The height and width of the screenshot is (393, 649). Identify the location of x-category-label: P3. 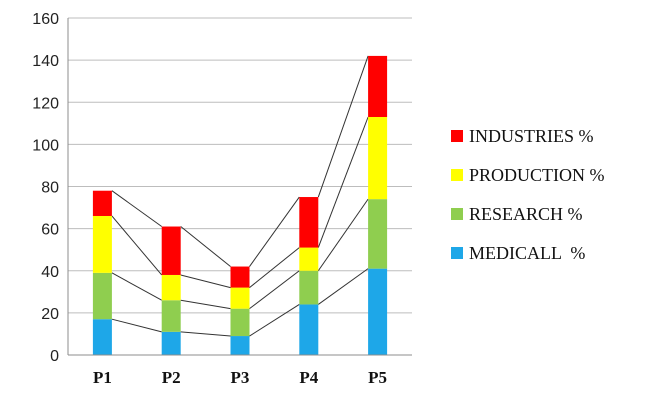
(240, 377).